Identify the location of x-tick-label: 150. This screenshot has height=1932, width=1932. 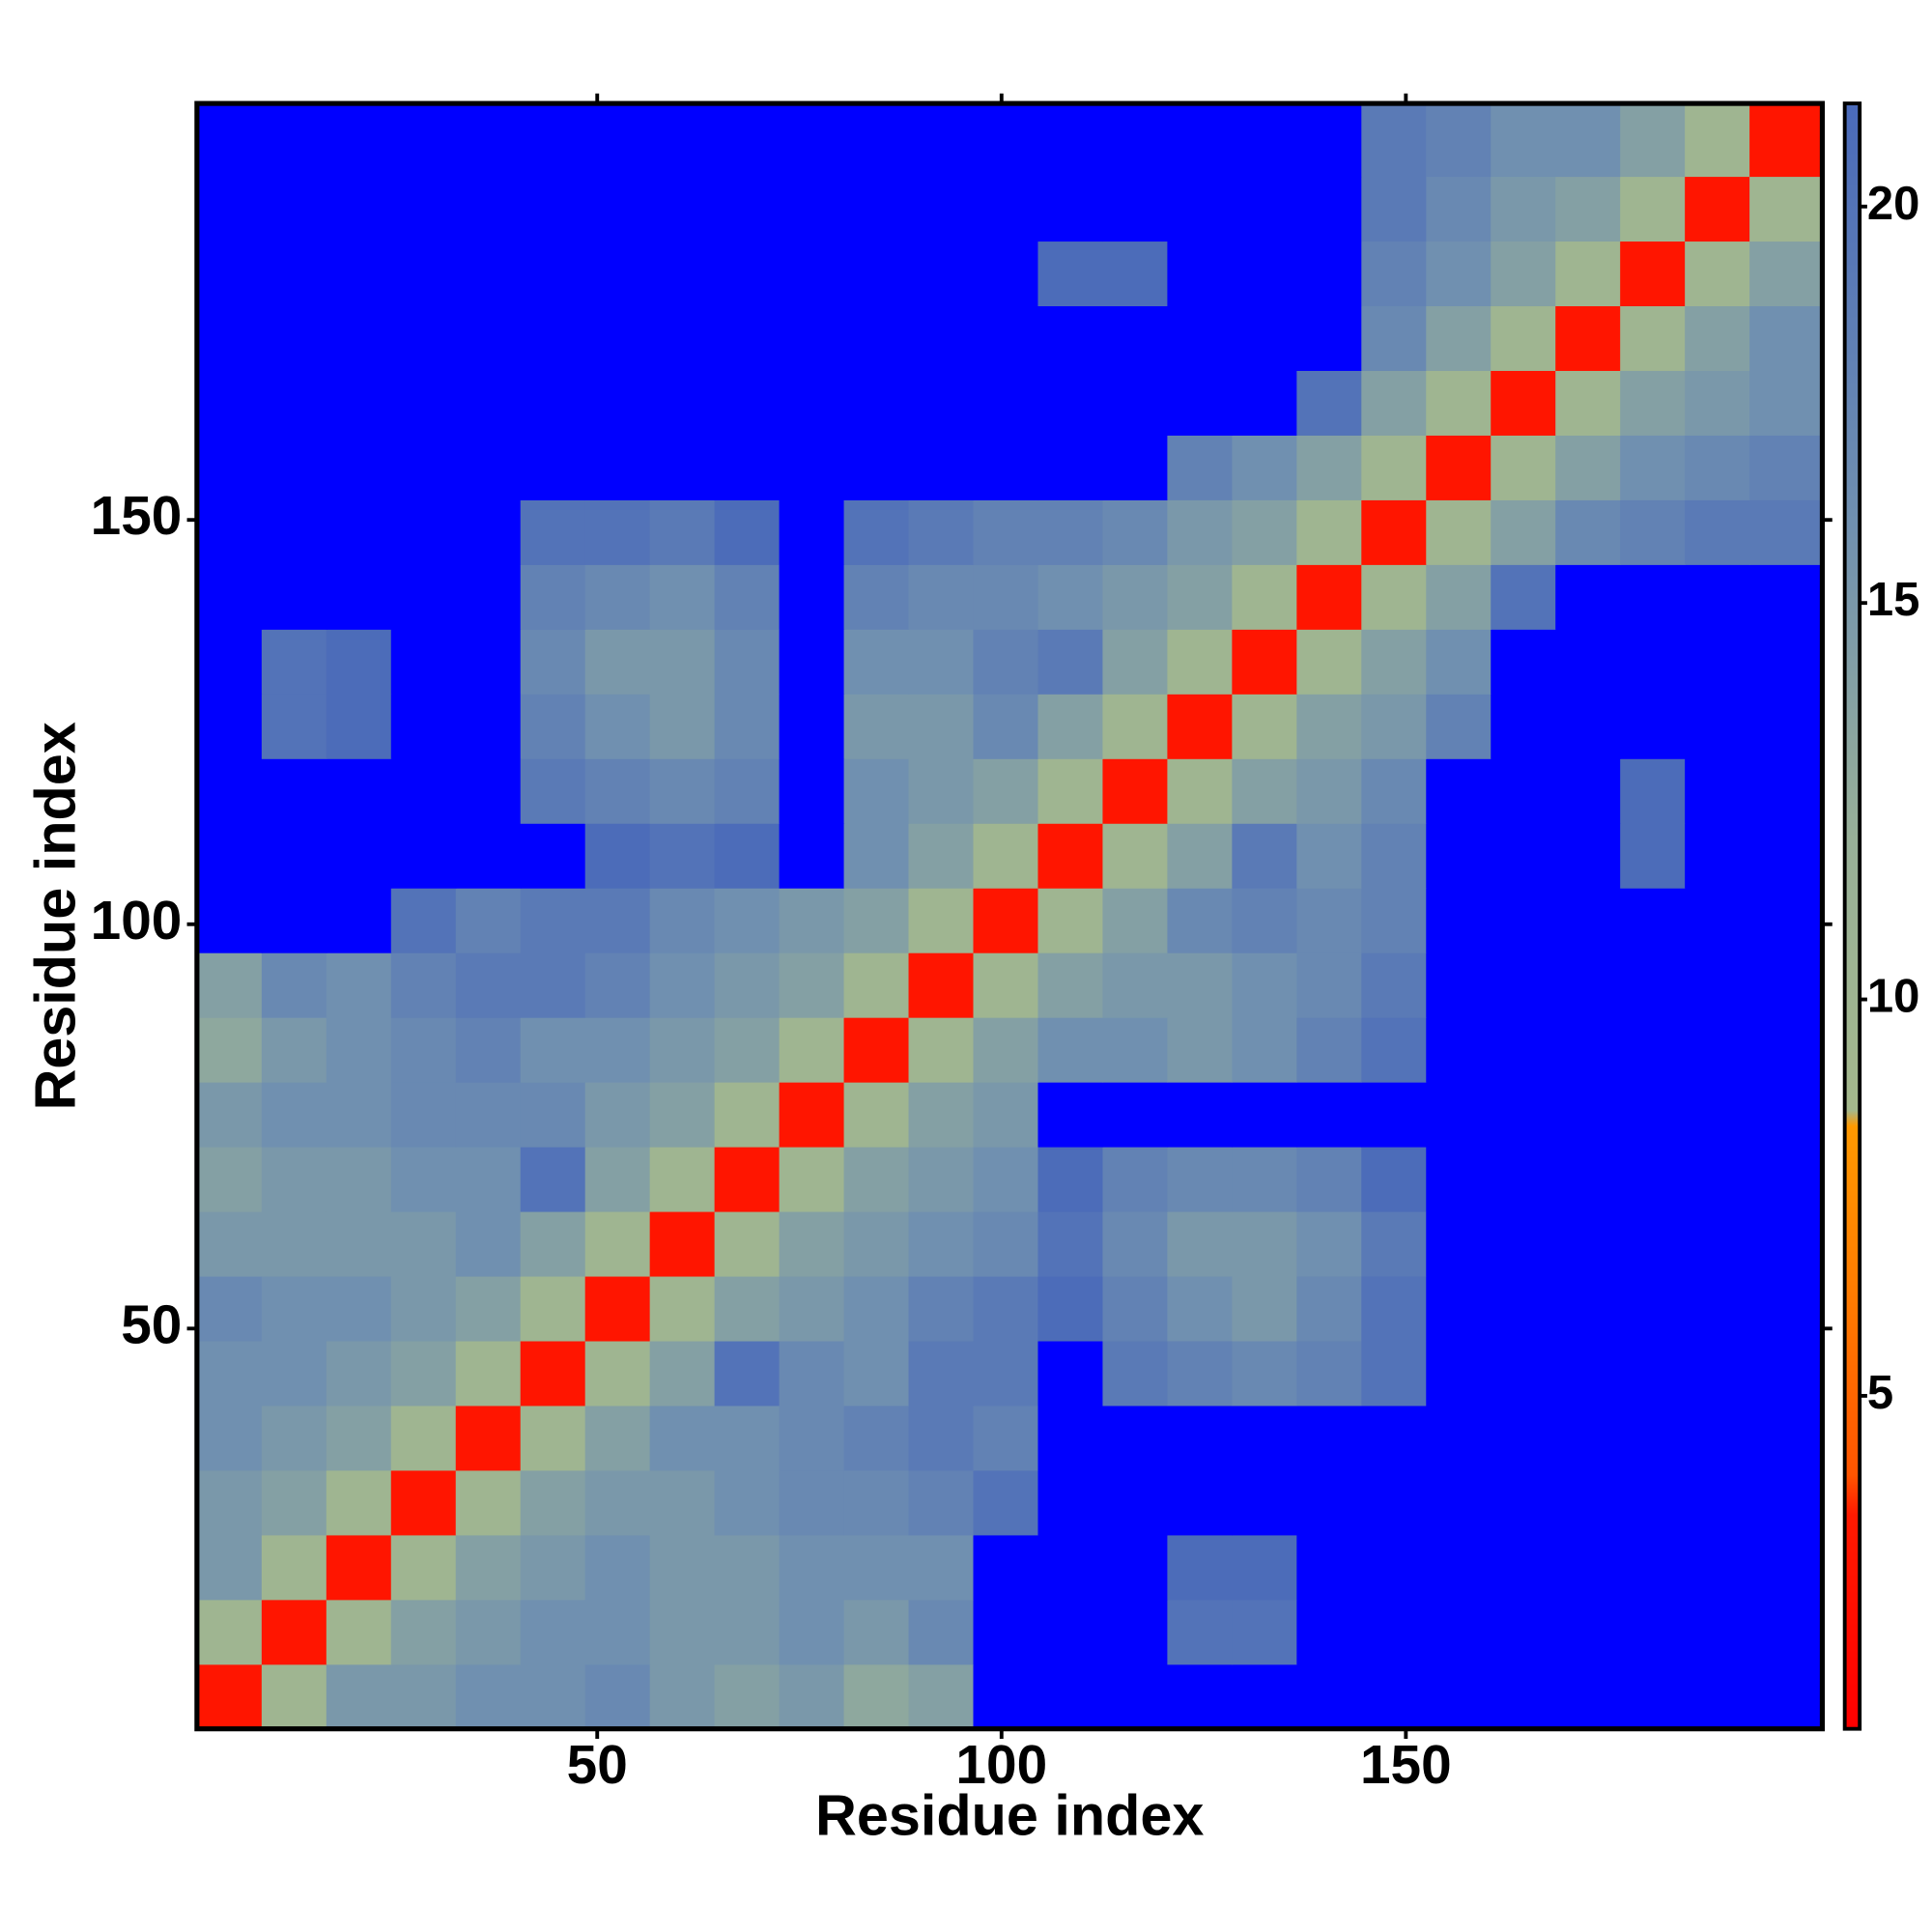
(1406, 1765).